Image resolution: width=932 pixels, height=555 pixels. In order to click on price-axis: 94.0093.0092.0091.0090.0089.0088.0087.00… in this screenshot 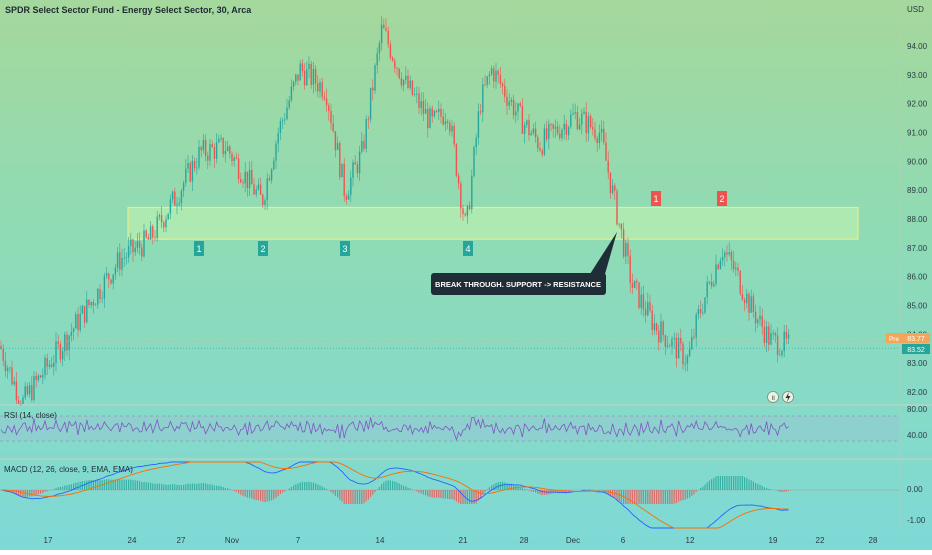, I will do `click(917, 219)`.